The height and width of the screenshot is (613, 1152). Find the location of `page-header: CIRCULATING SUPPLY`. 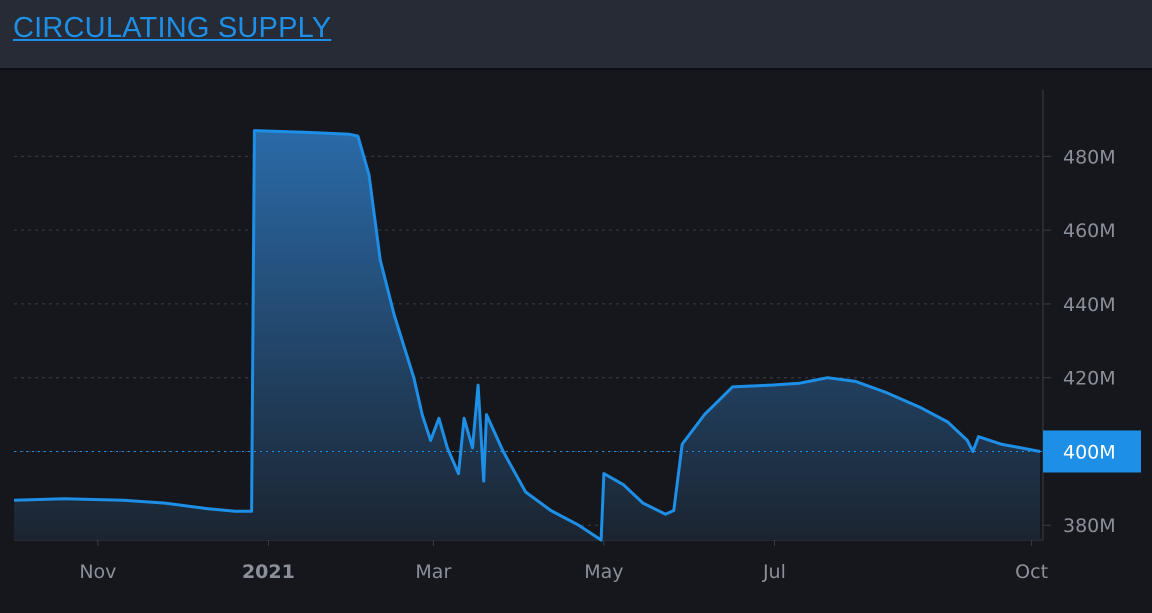

page-header: CIRCULATING SUPPLY is located at coordinates (576, 35).